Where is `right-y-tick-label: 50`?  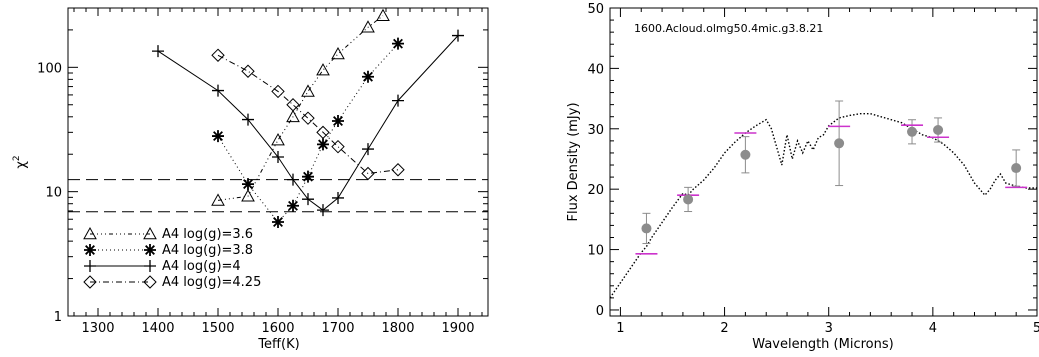
right-y-tick-label: 50 is located at coordinates (595, 9).